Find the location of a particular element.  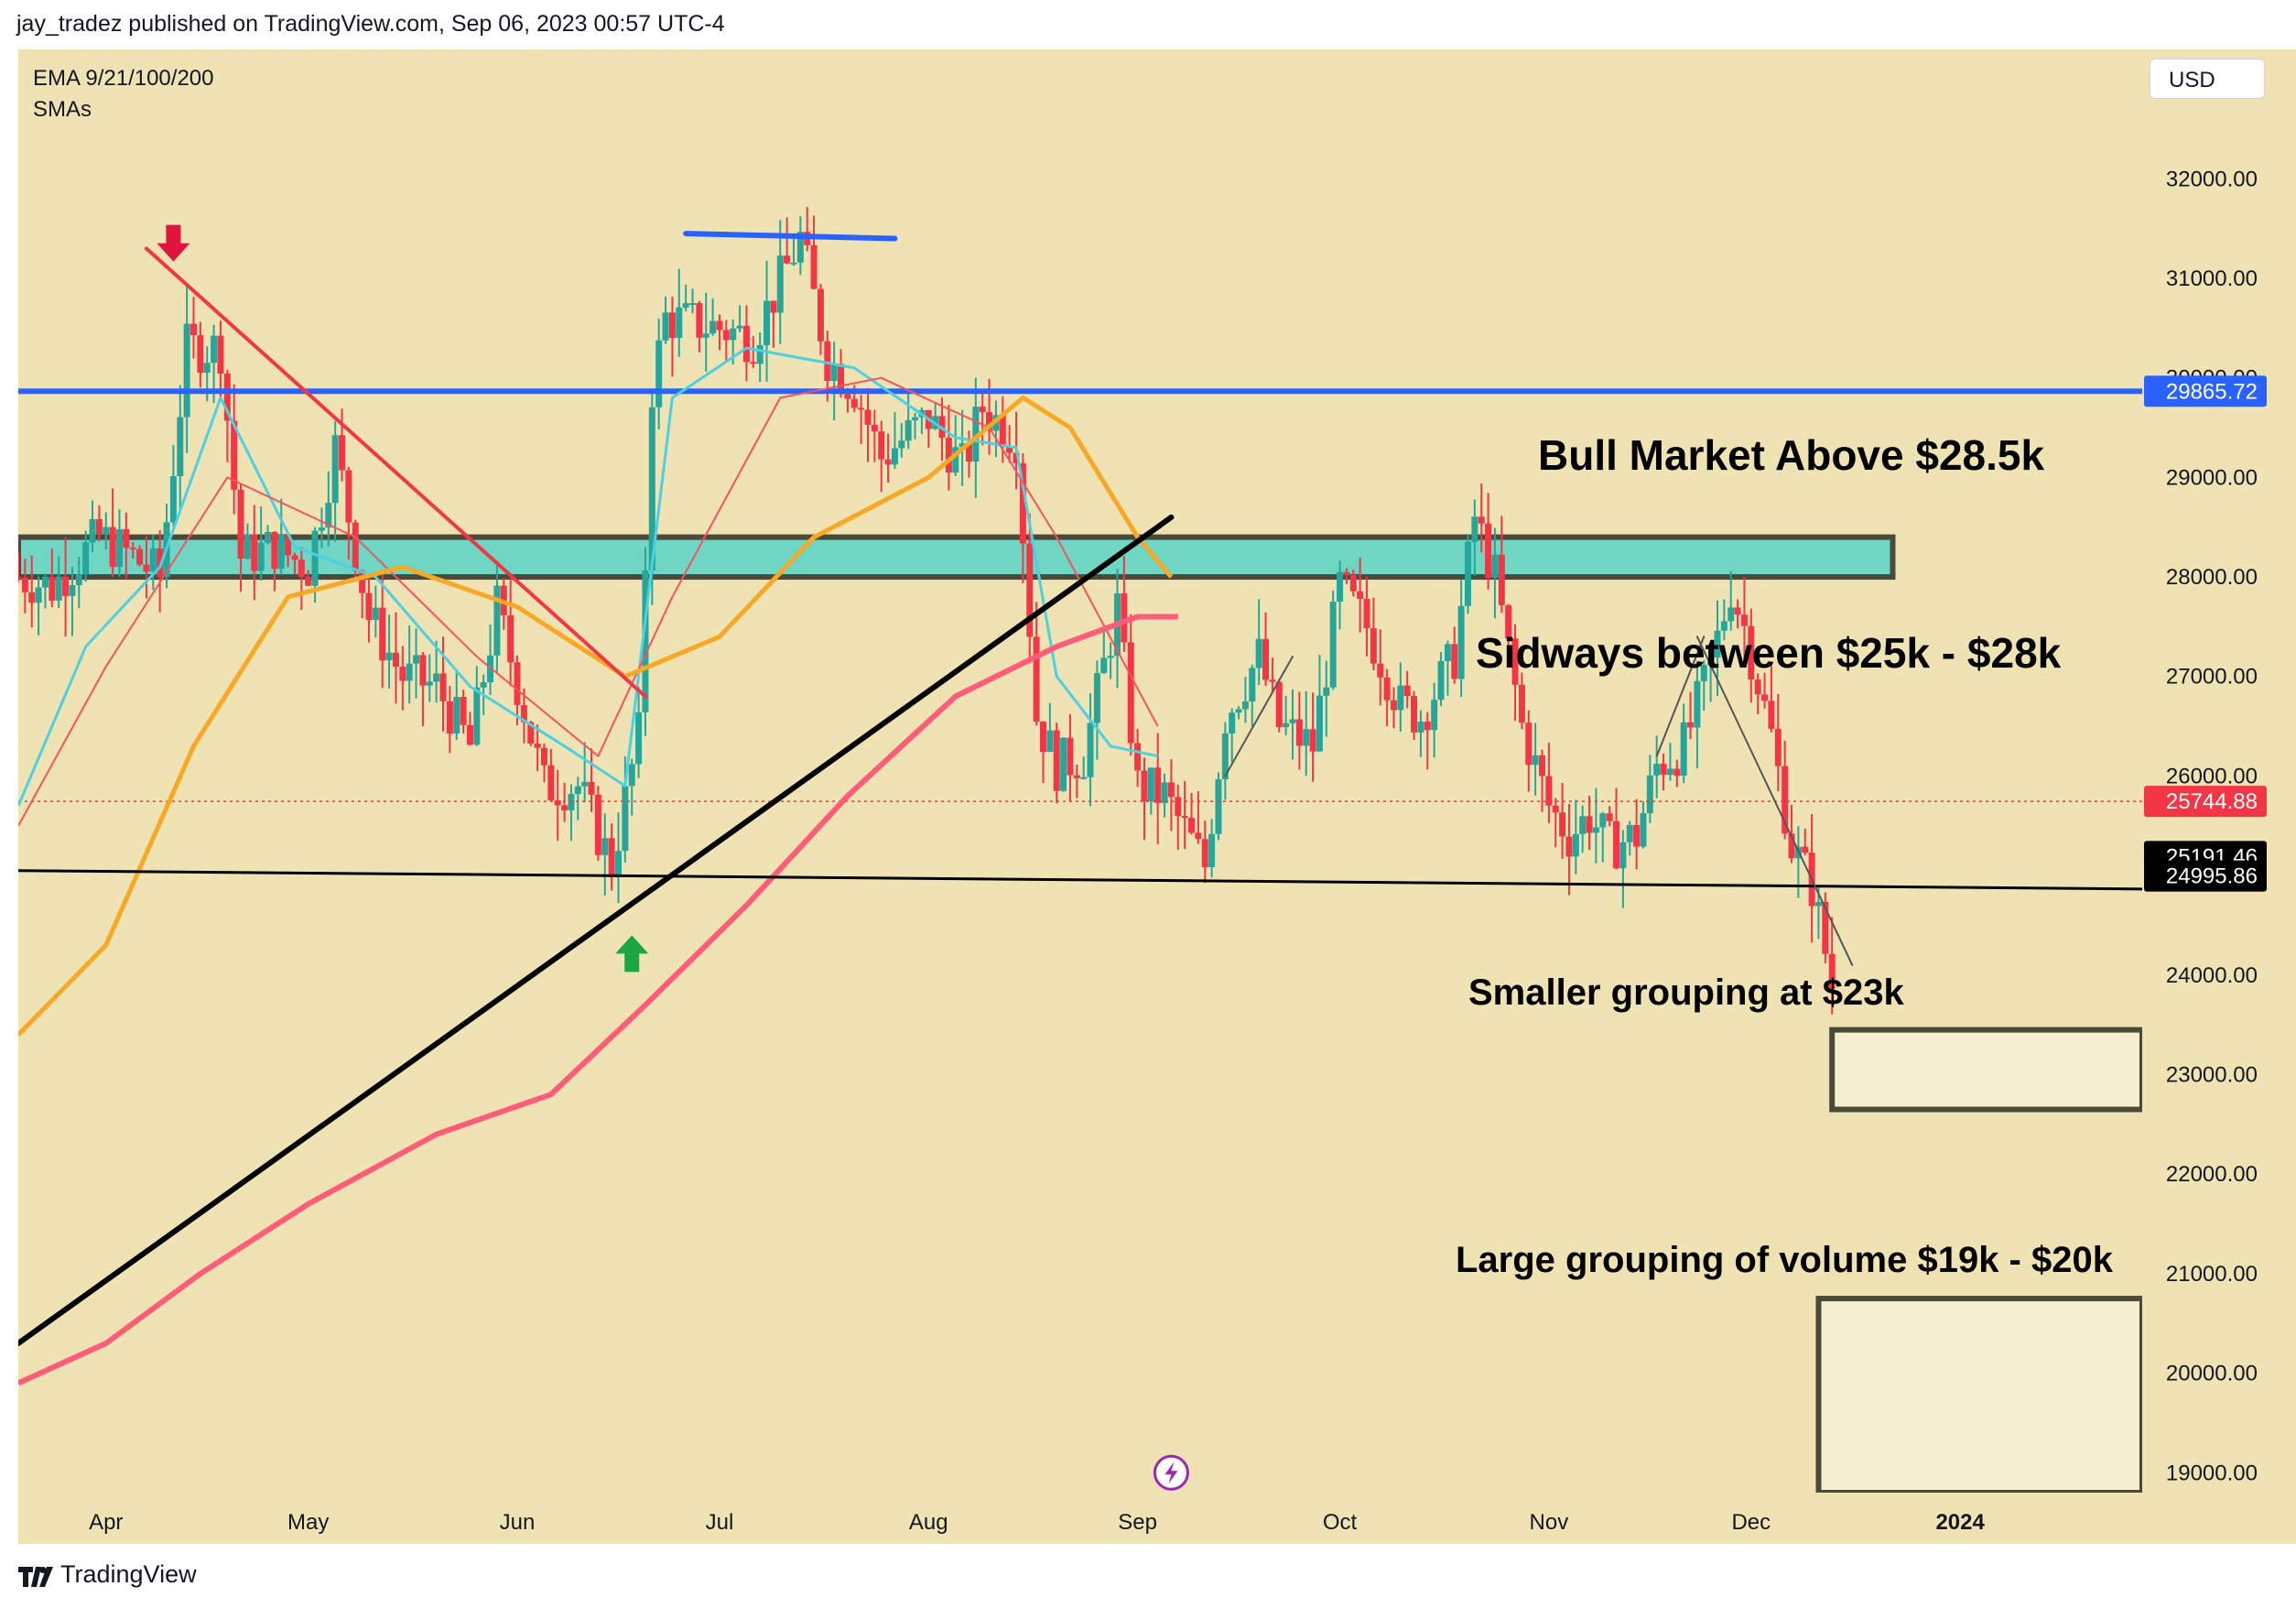

price-label-bg is located at coordinates (2206, 876).